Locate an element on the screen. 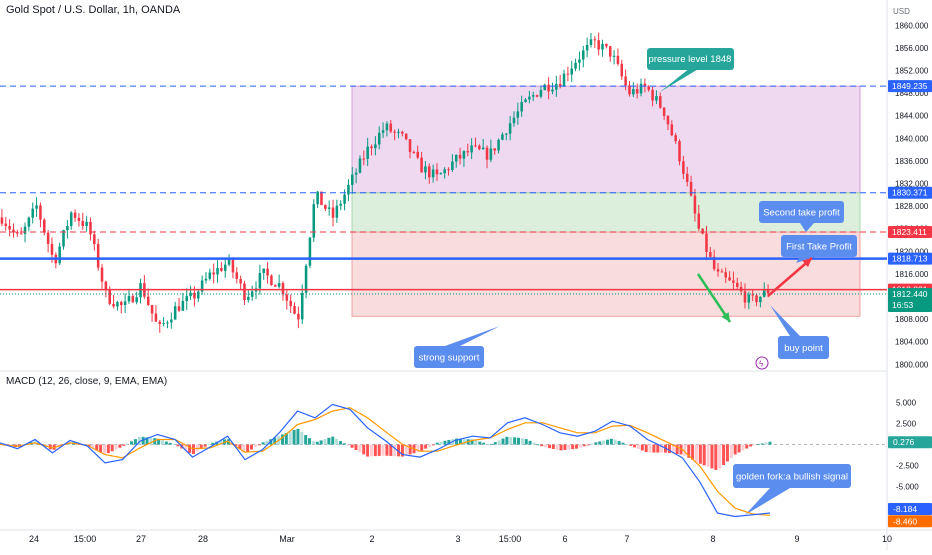  arrow-down-green-head is located at coordinates (725, 317).